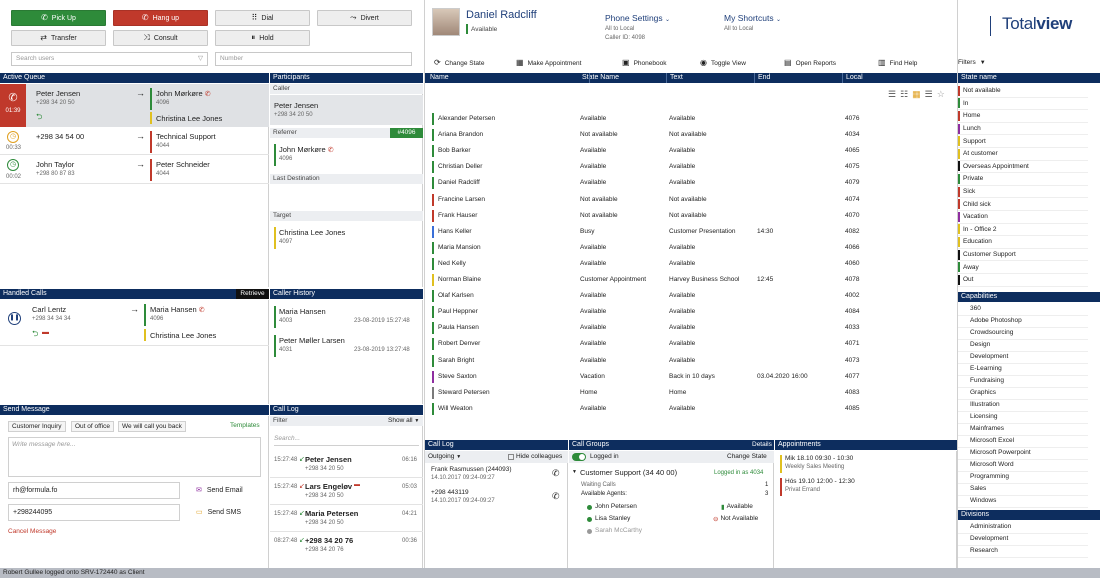 The height and width of the screenshot is (578, 1100). I want to click on user-row: Paul Heppner Available Available 4084, so click(691, 312).